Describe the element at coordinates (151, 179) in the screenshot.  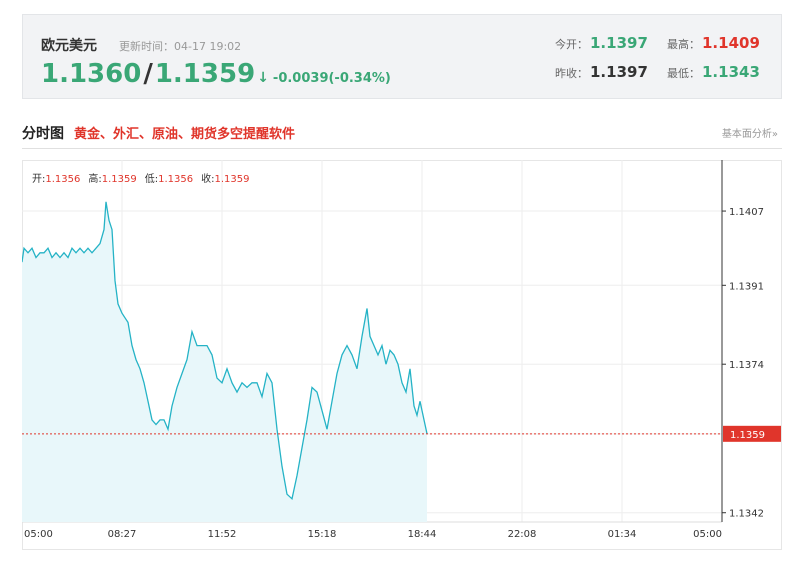
I see `ohlc-low-label: 低:` at that location.